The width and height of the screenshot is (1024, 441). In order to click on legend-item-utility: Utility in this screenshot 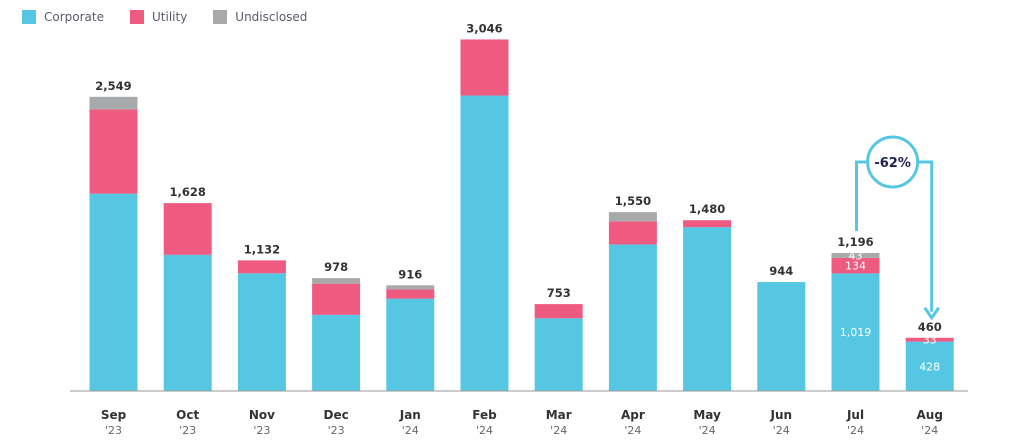, I will do `click(158, 17)`.